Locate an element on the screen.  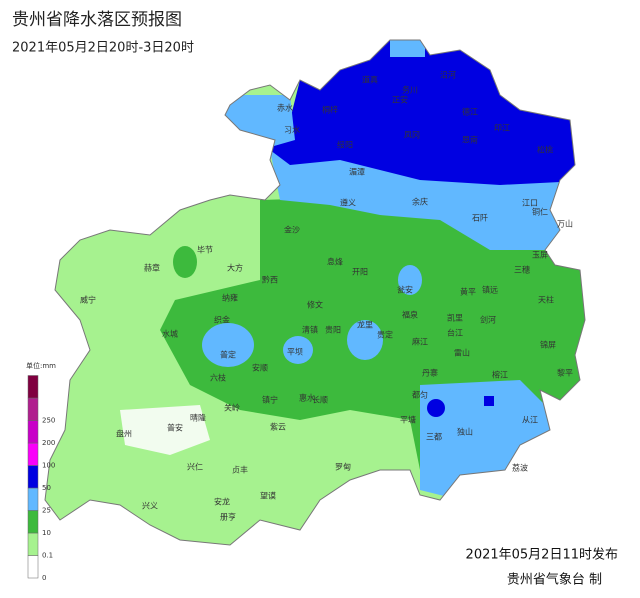
city-label: 绥阳 is located at coordinates (345, 145).